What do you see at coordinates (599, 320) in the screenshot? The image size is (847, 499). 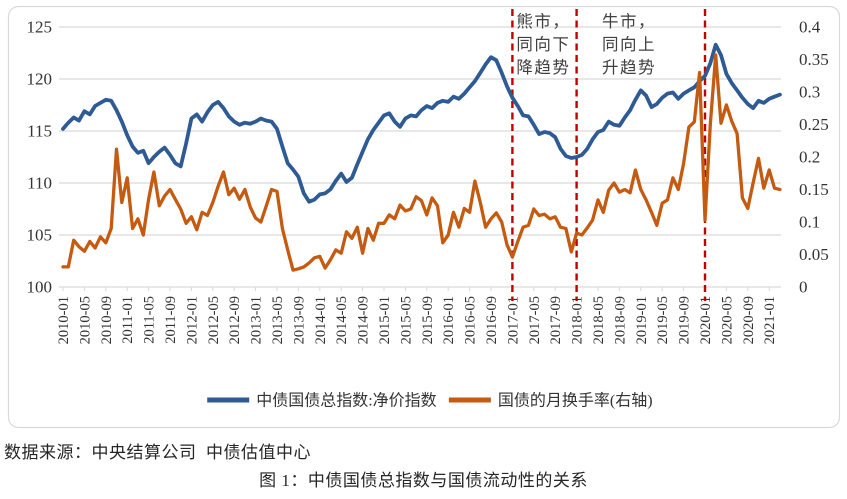 I see `x-axis-tick-label: 2018-05` at bounding box center [599, 320].